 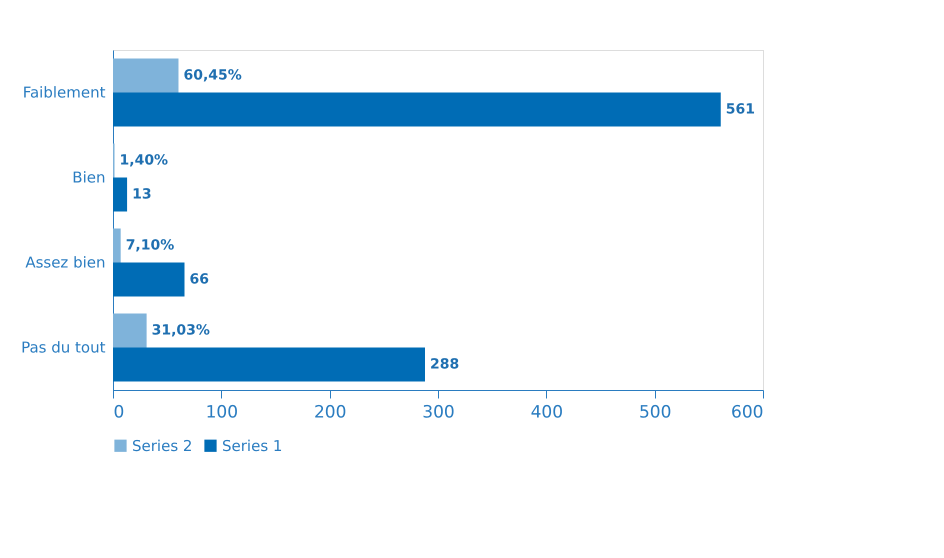 What do you see at coordinates (144, 160) in the screenshot?
I see `data-label: 1,40%` at bounding box center [144, 160].